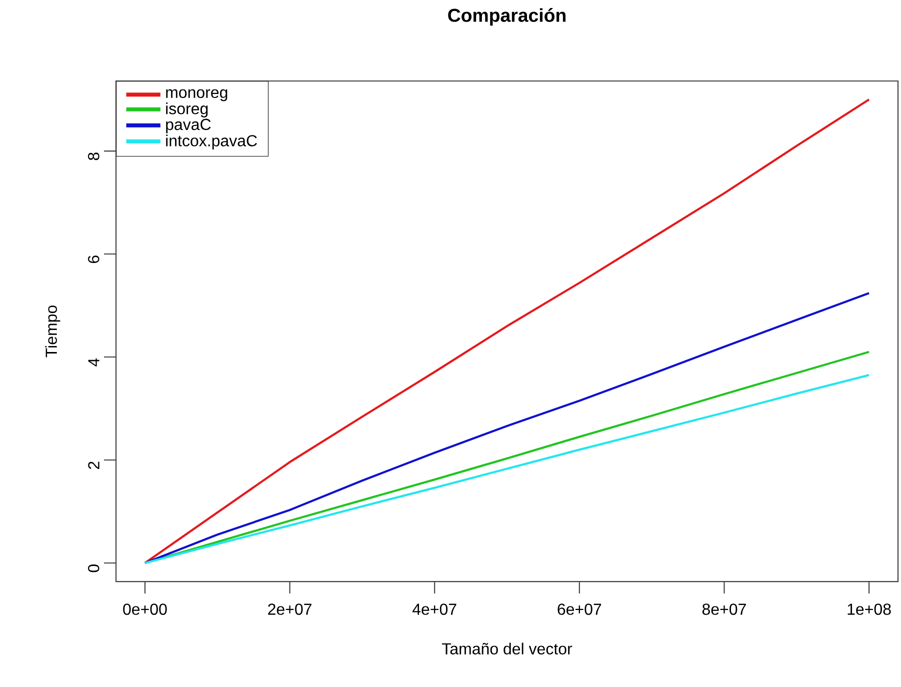 The image size is (901, 687). Describe the element at coordinates (94, 156) in the screenshot. I see `y-tick-label: 8` at that location.